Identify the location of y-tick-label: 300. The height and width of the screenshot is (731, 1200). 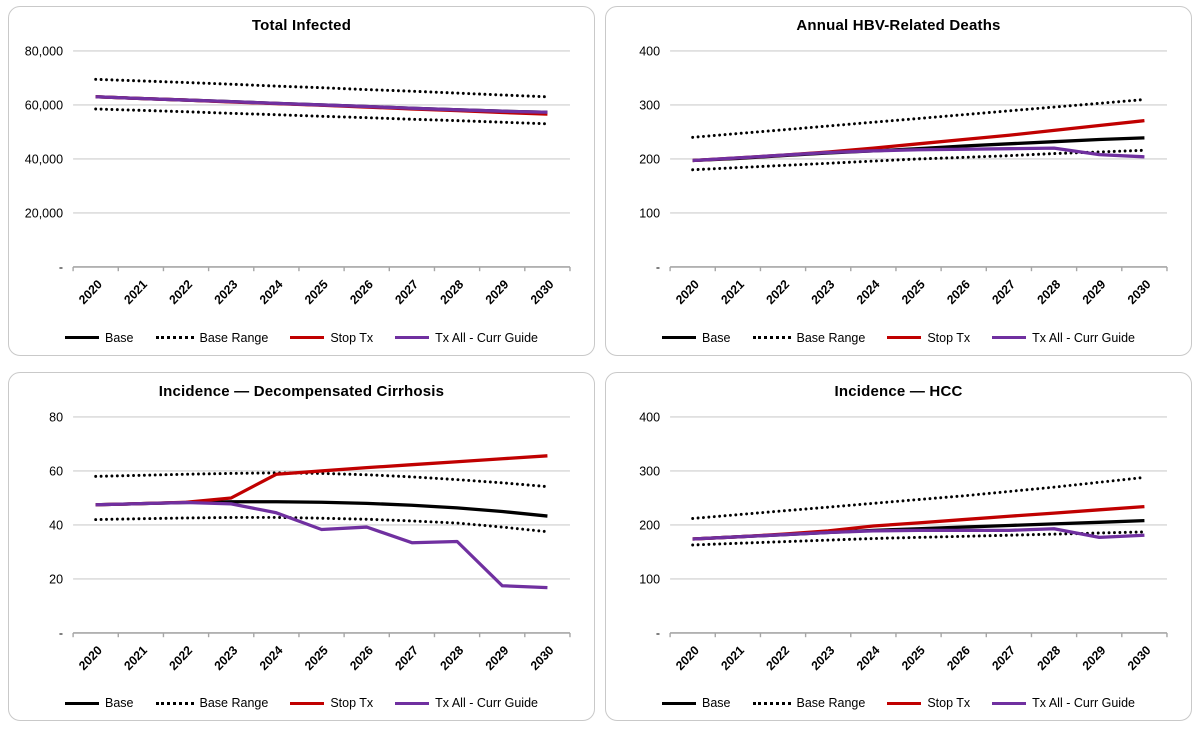
(649, 104).